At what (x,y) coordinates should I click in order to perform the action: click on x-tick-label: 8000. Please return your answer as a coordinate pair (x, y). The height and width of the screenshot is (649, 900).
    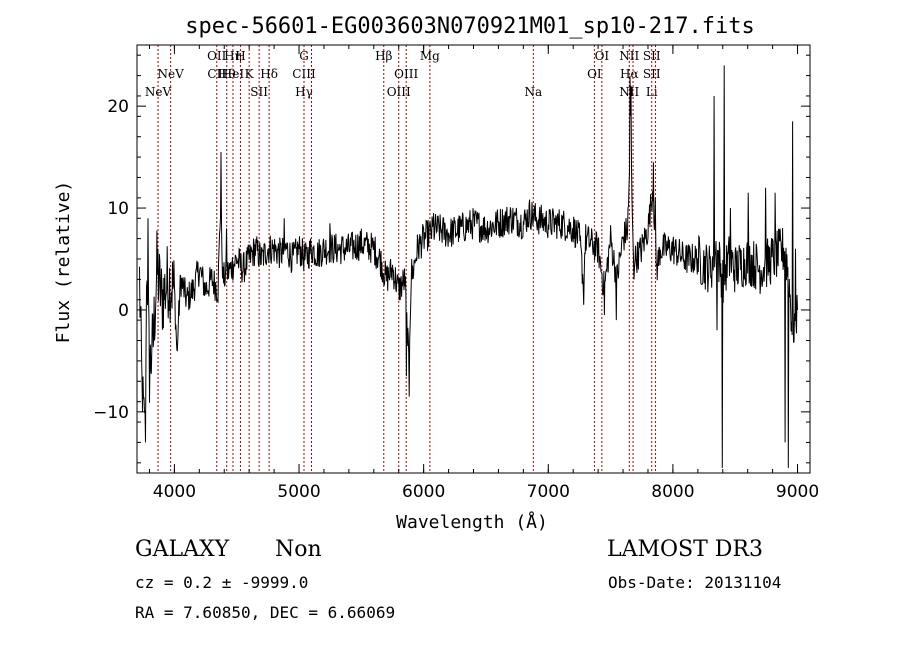
    Looking at the image, I should click on (672, 492).